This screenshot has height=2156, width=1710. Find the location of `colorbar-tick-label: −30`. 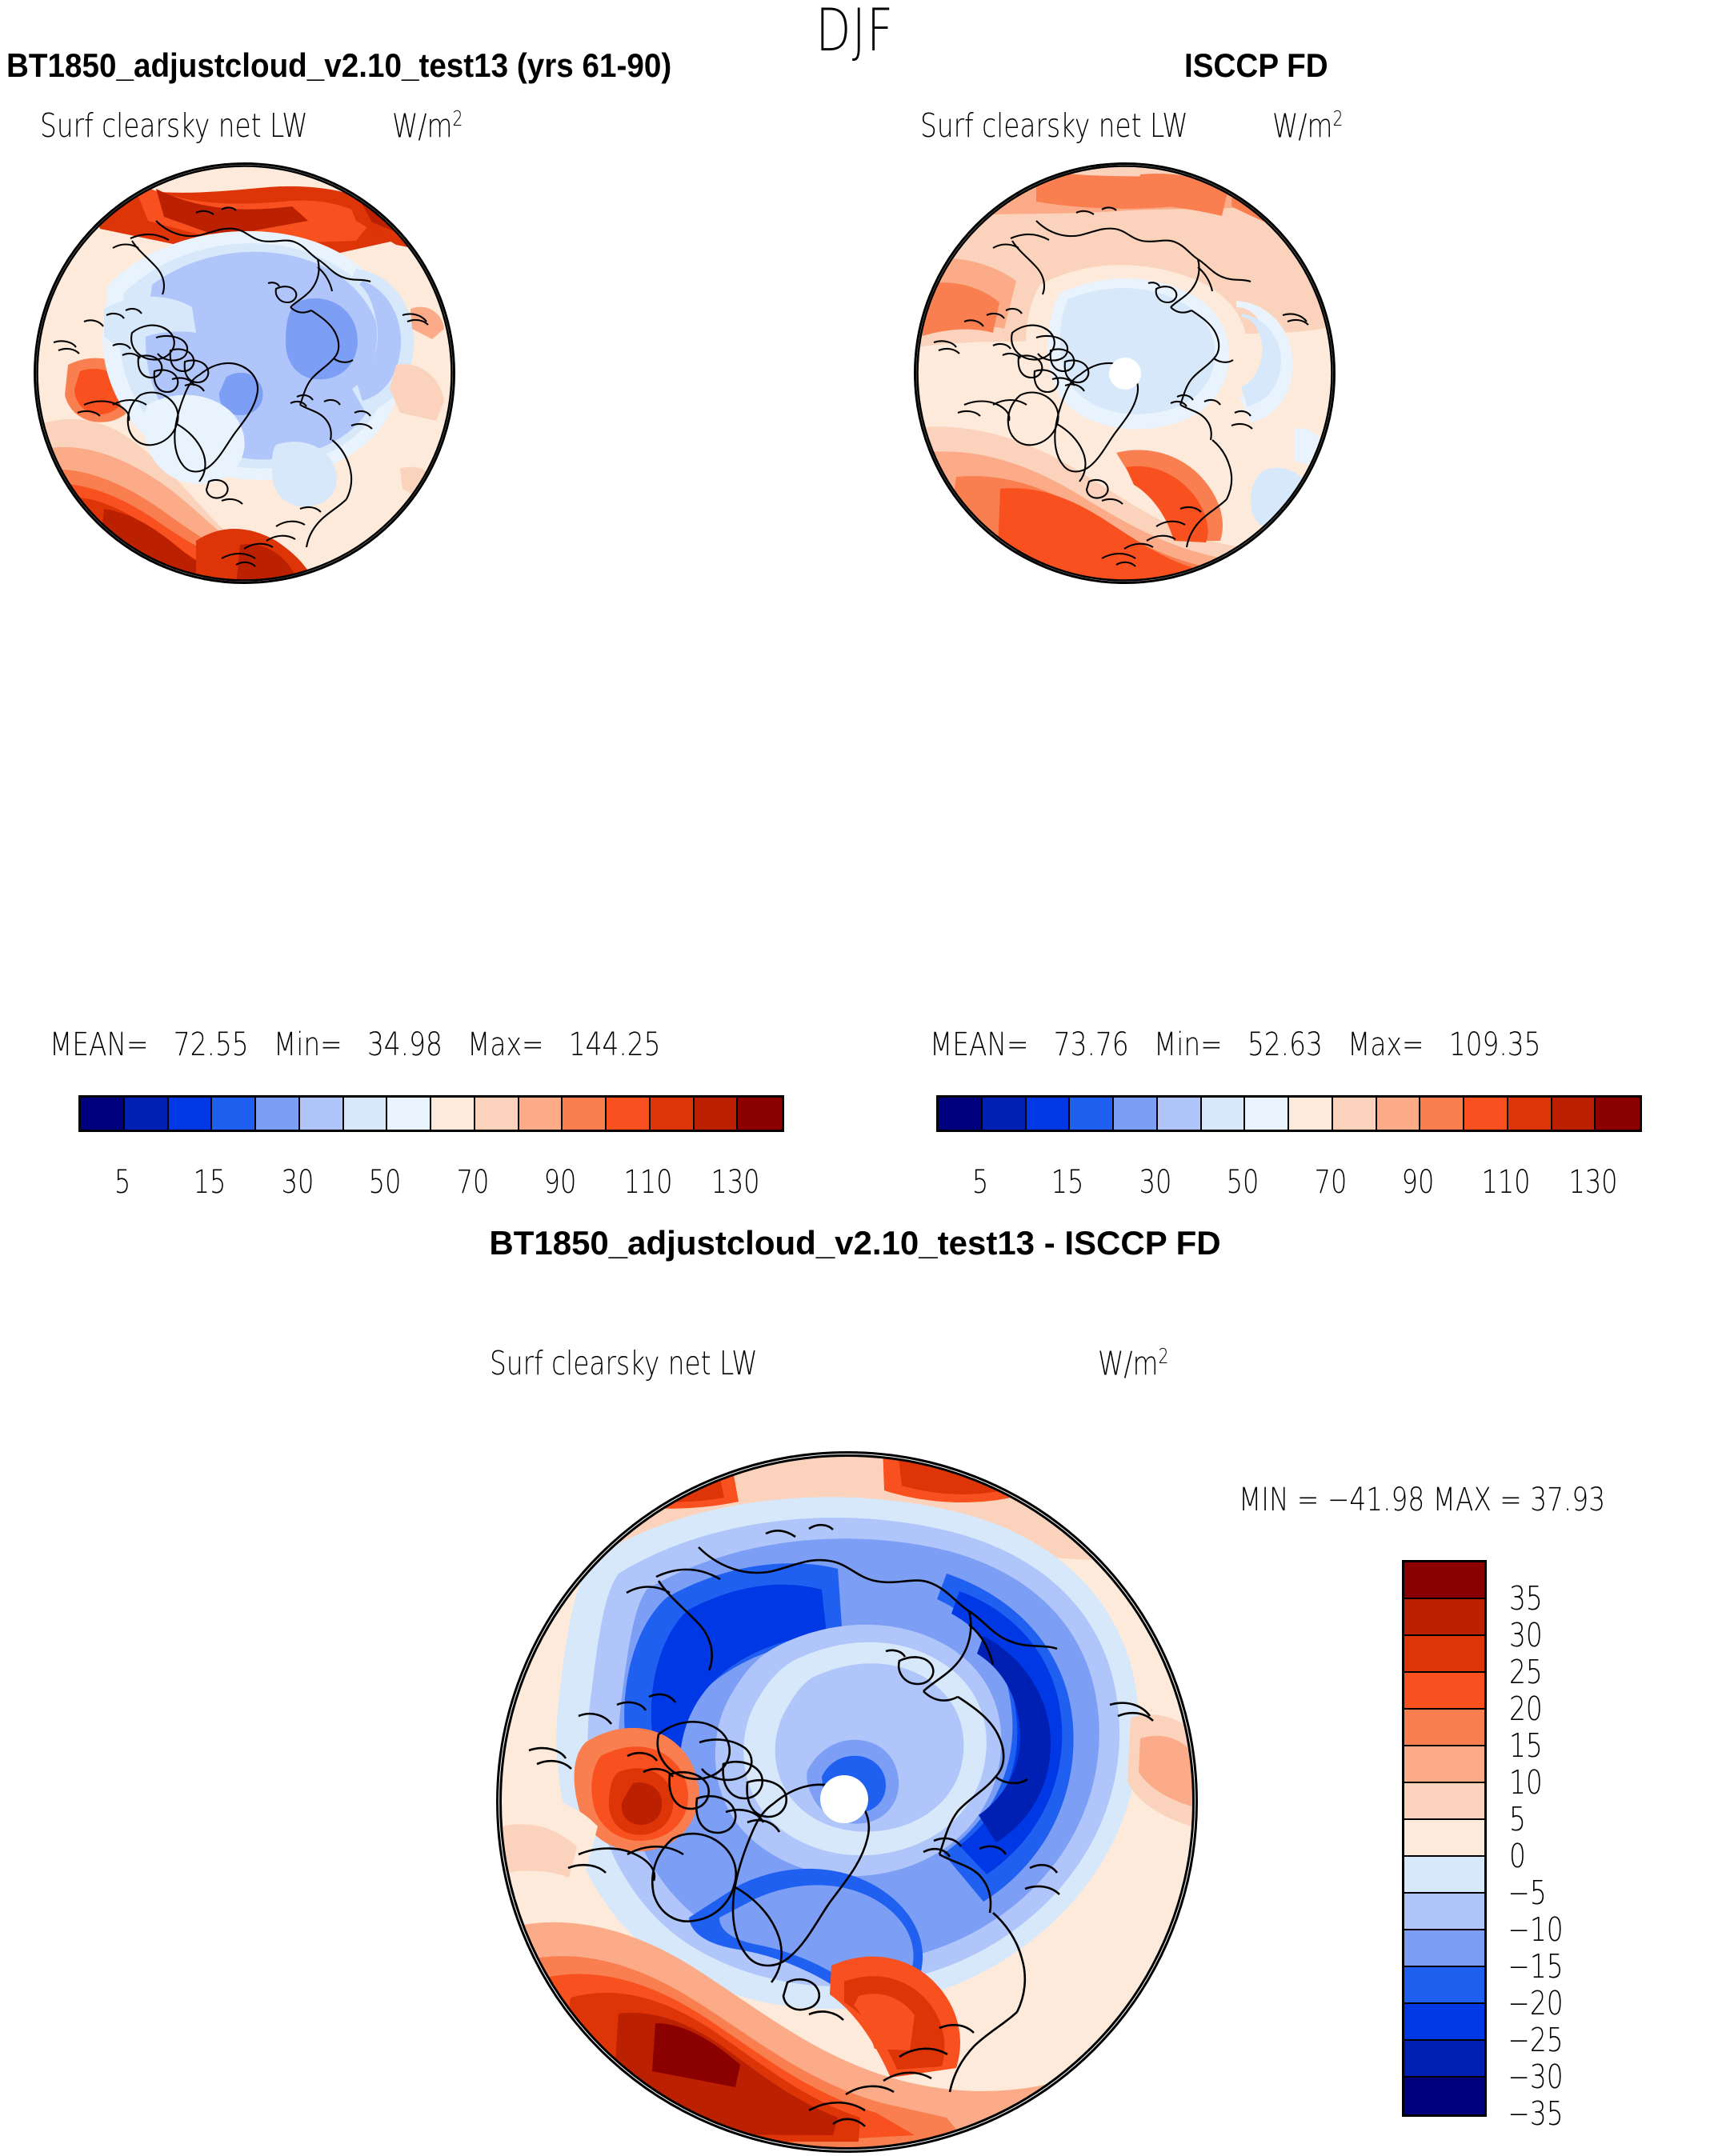

colorbar-tick-label: −30 is located at coordinates (1536, 2077).